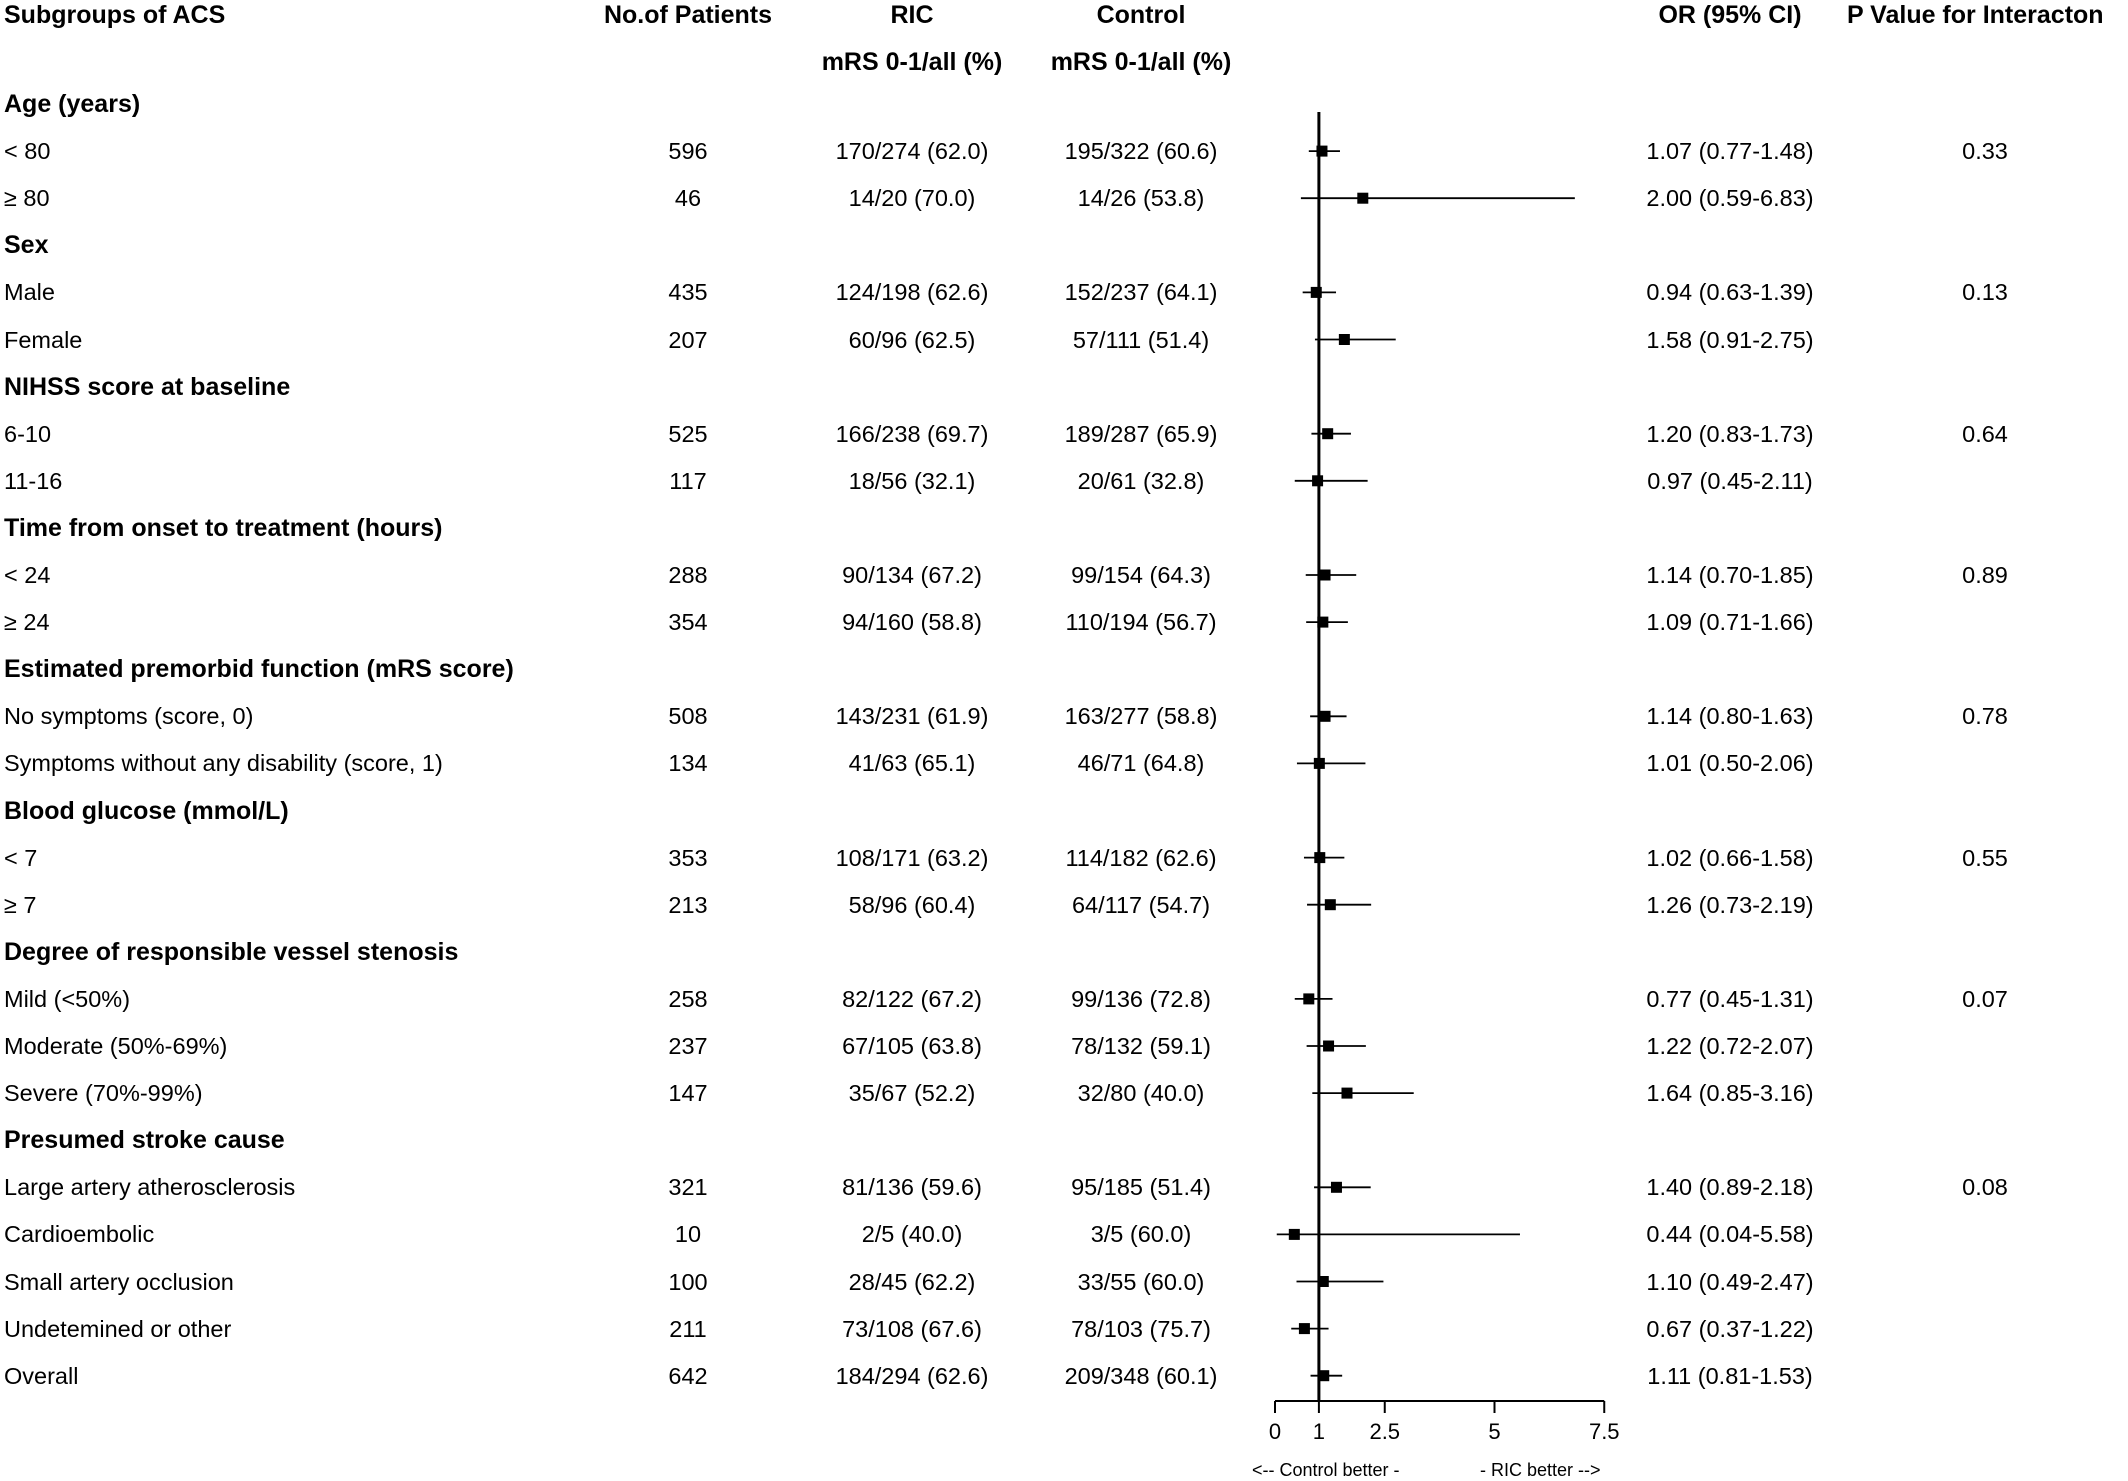  What do you see at coordinates (1384, 1431) in the screenshot?
I see `x-tick-label: 2.5` at bounding box center [1384, 1431].